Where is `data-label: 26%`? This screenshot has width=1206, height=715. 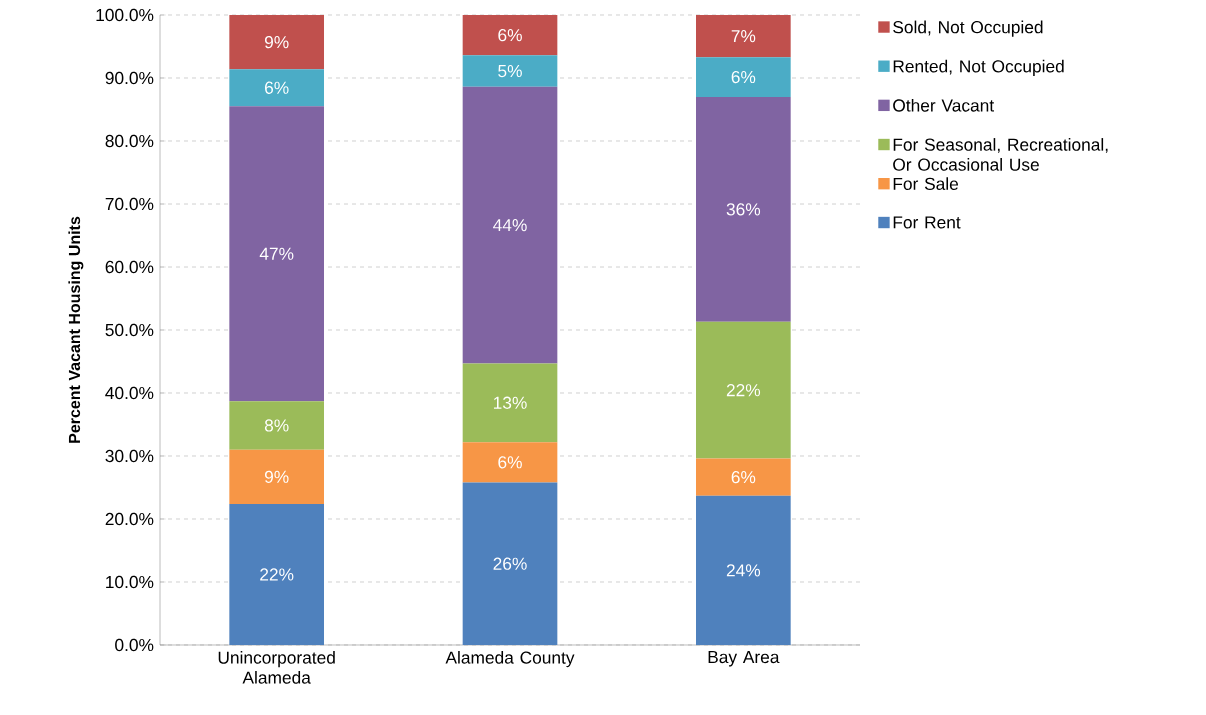
data-label: 26% is located at coordinates (510, 563).